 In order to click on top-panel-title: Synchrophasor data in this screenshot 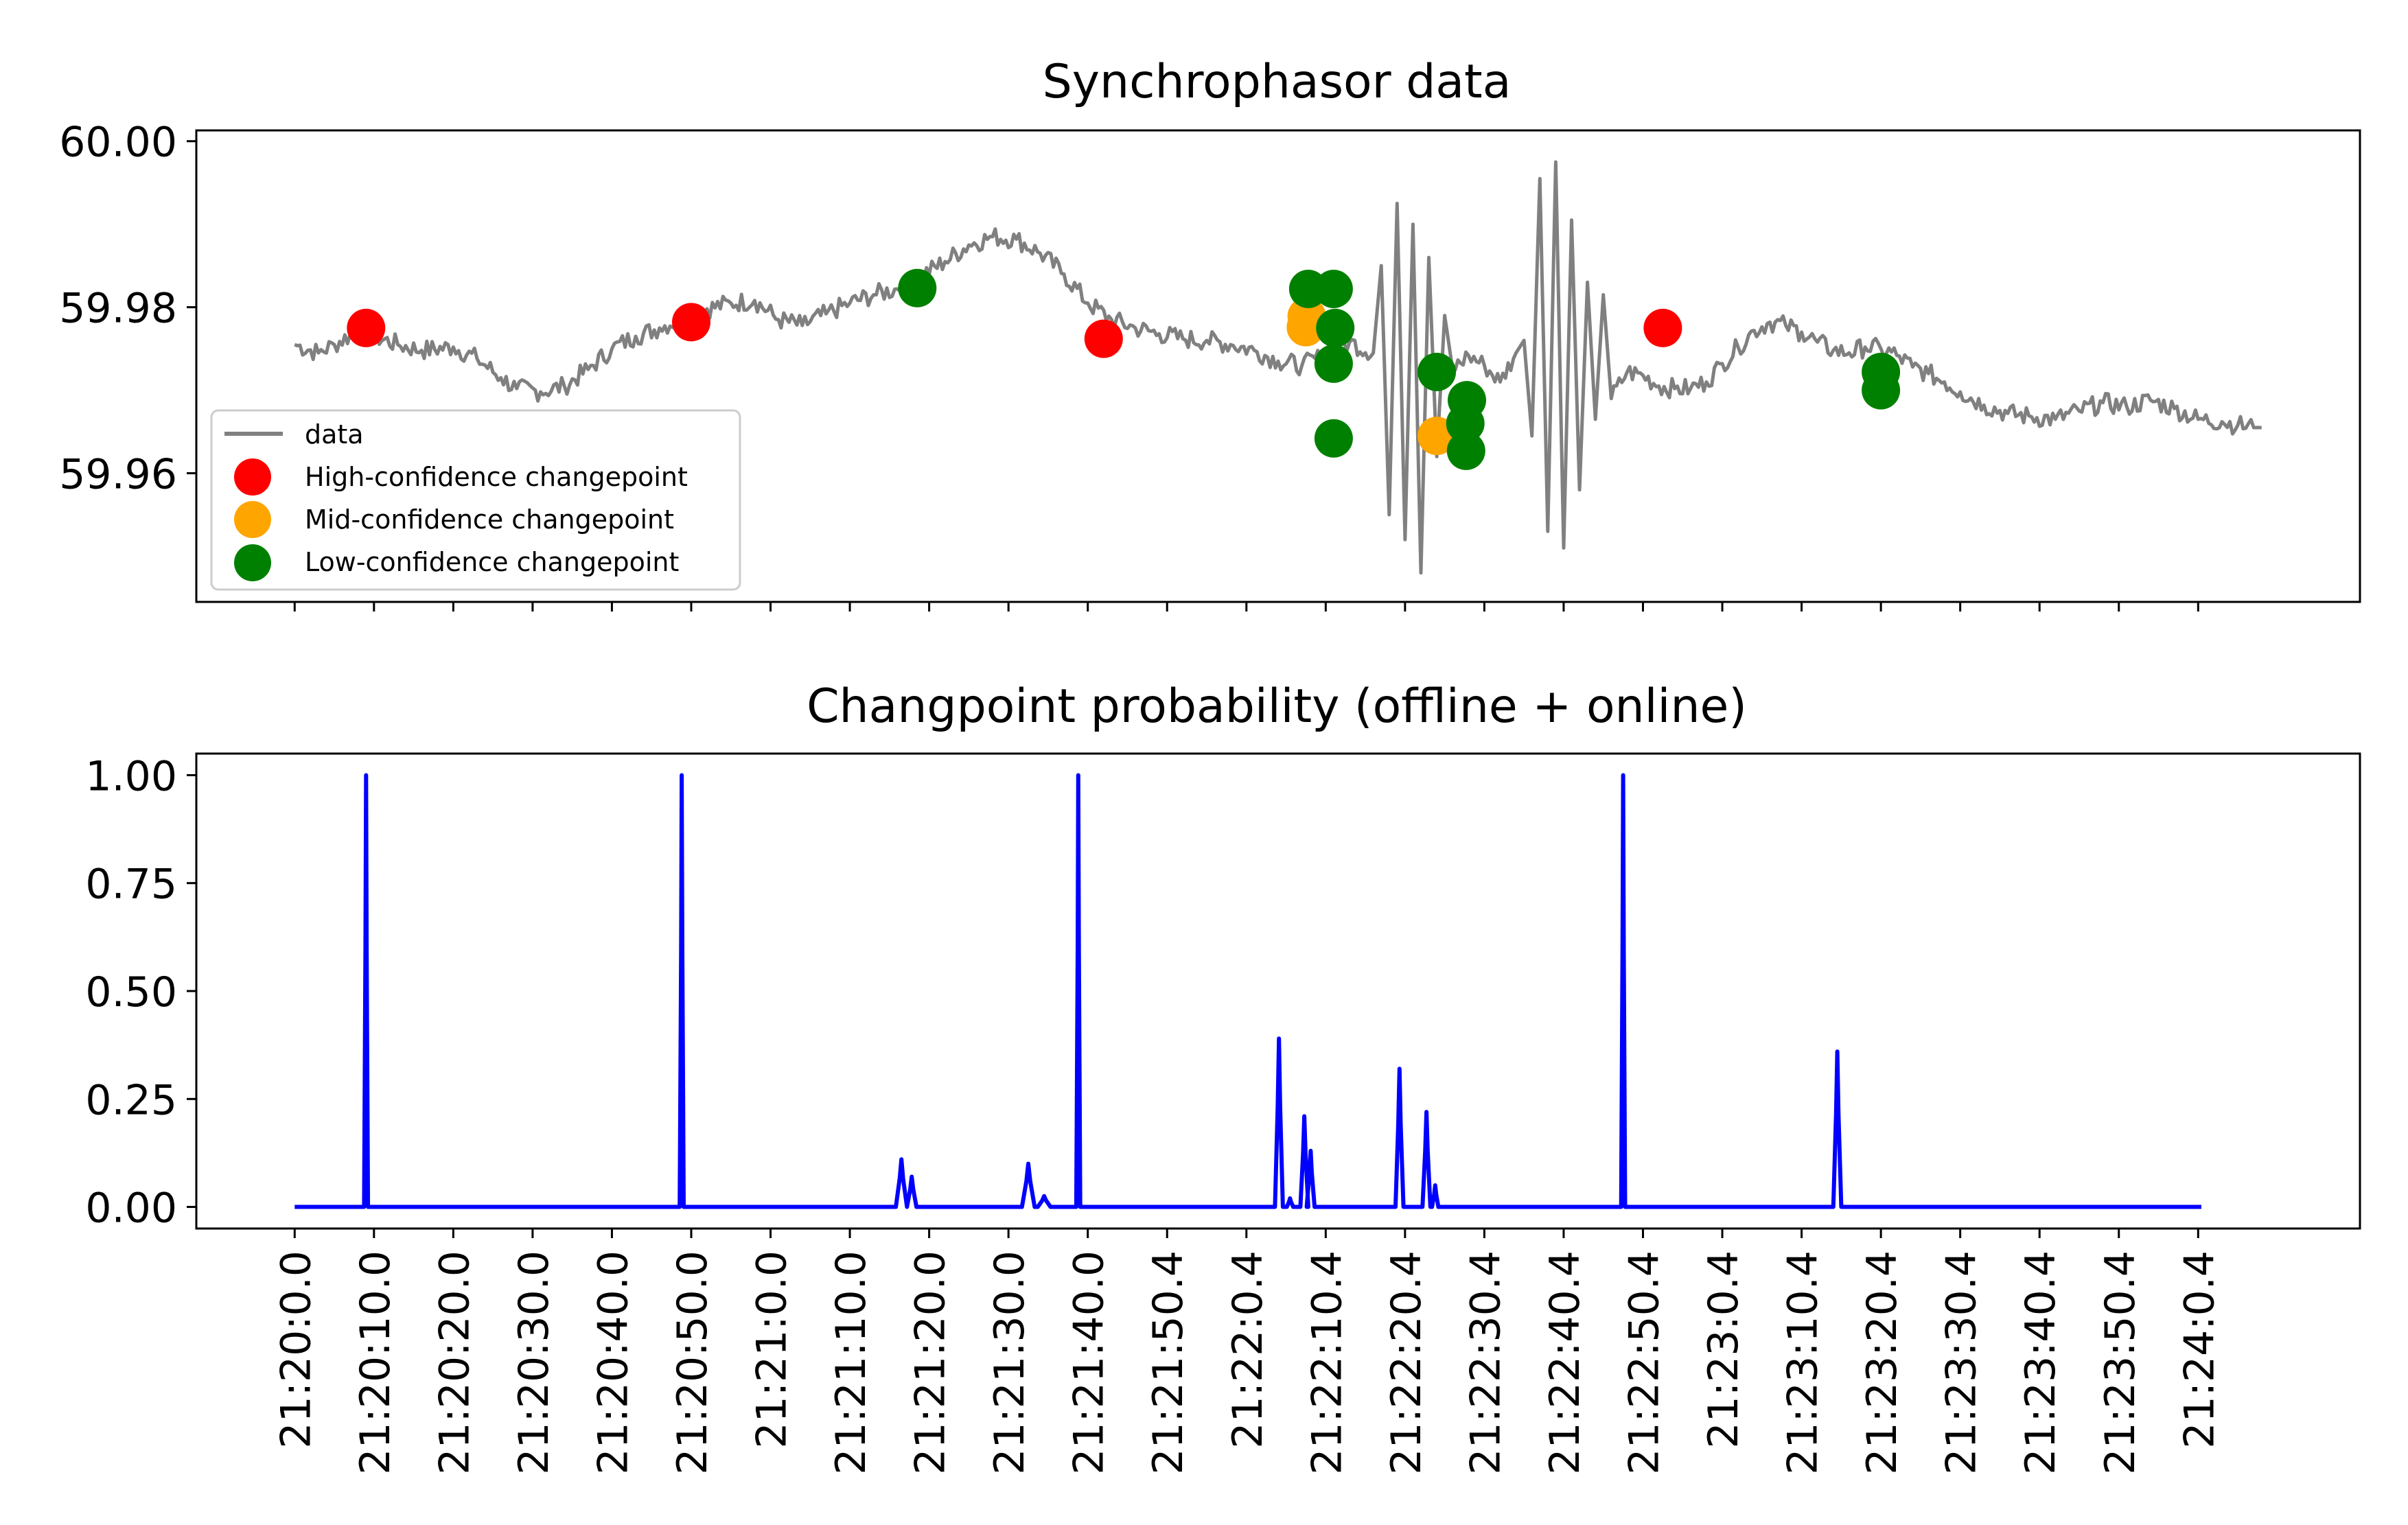, I will do `click(1277, 82)`.